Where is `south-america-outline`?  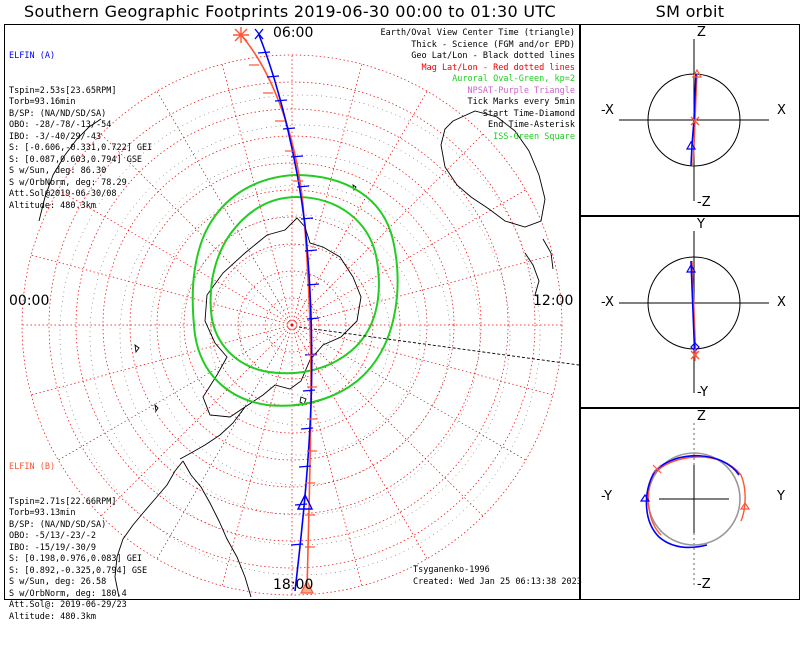
south-america-outline is located at coordinates (183, 529).